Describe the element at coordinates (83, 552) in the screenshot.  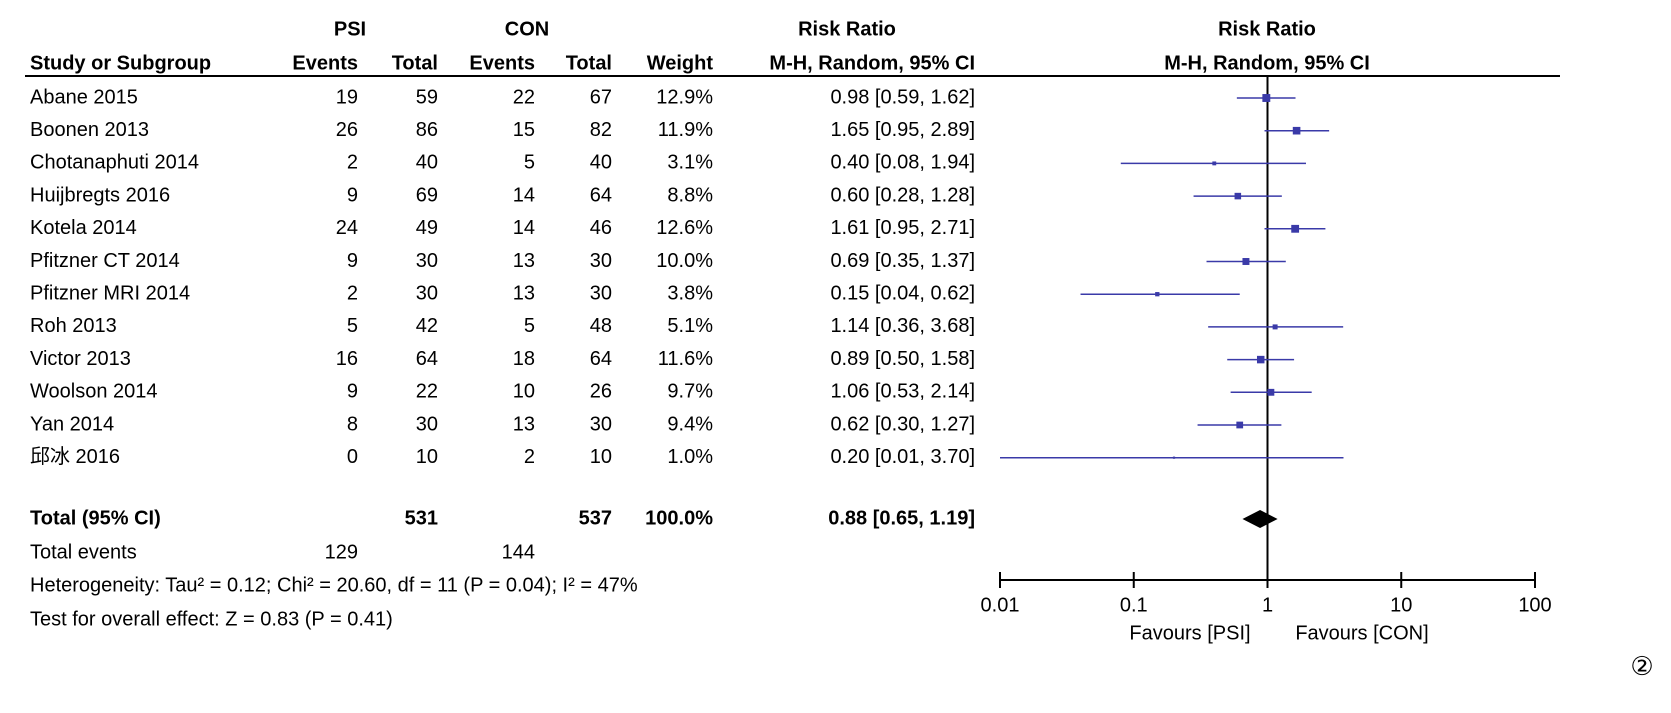
I see `total-events-name: Total events` at that location.